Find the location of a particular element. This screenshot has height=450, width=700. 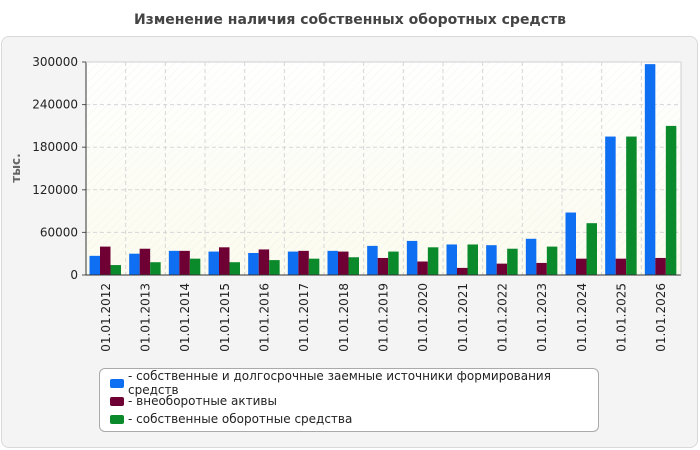

bar-1-01.01.2016 is located at coordinates (253, 263).